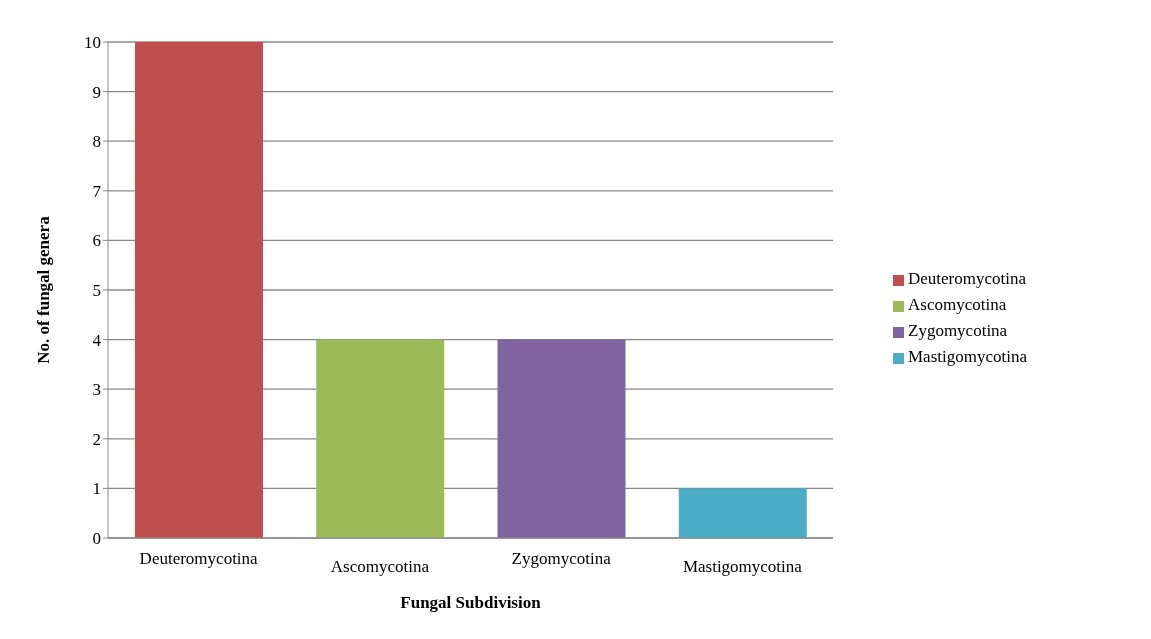 The height and width of the screenshot is (639, 1151). Describe the element at coordinates (96, 291) in the screenshot. I see `y-tick-label: 5` at that location.